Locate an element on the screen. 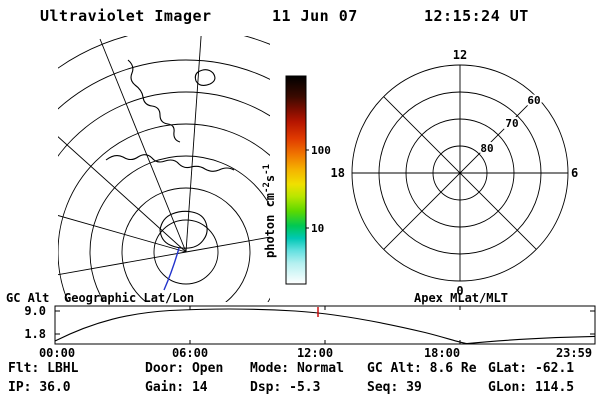 The width and height of the screenshot is (600, 400). timeline-ticks is located at coordinates (325, 325).